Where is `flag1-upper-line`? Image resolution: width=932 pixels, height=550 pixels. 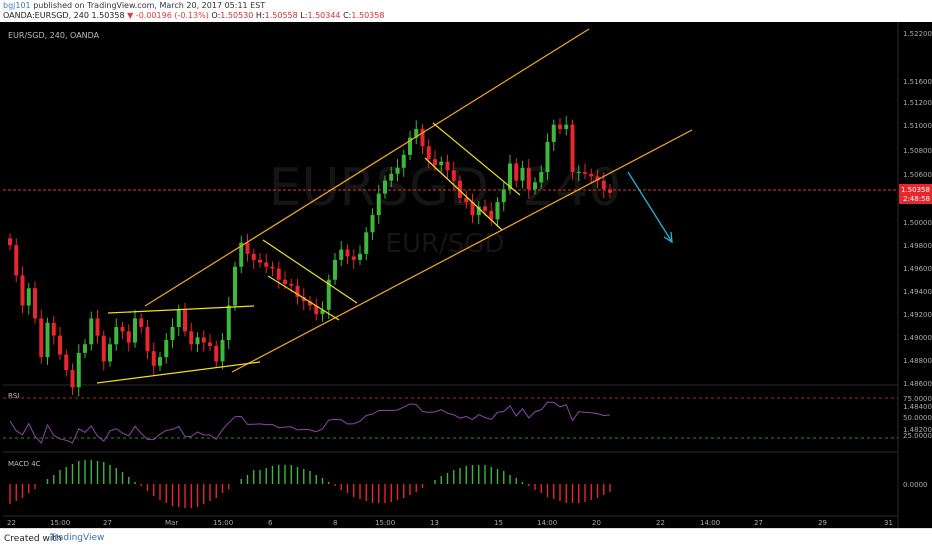 flag1-upper-line is located at coordinates (310, 271).